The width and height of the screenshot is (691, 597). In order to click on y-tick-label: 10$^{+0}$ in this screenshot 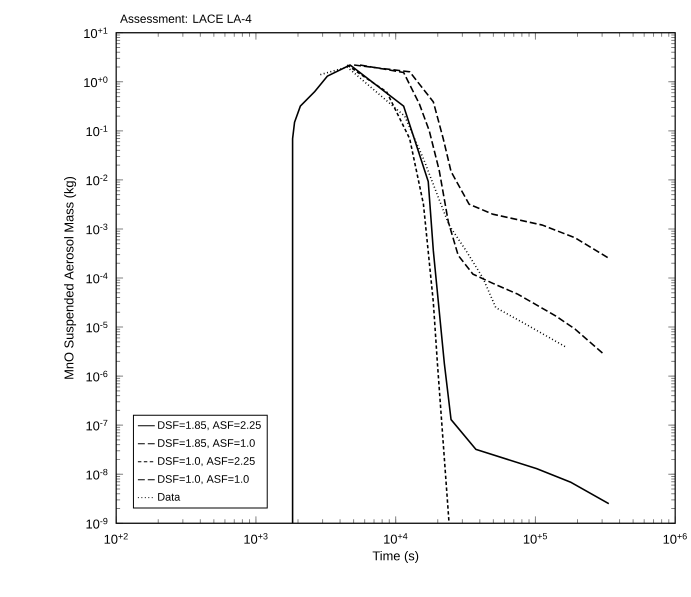, I will do `click(96, 82)`.